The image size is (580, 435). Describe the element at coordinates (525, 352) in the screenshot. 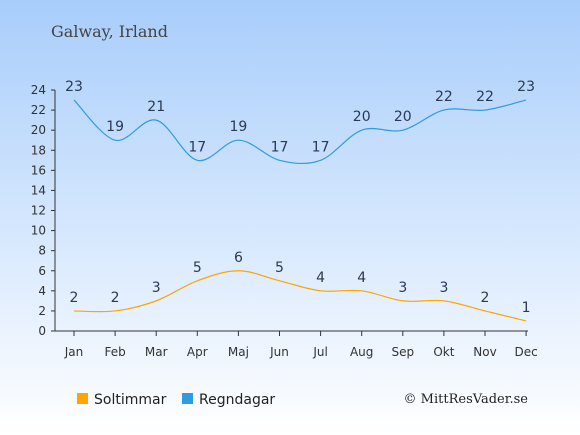

I see `x-tick-label: Dec` at that location.